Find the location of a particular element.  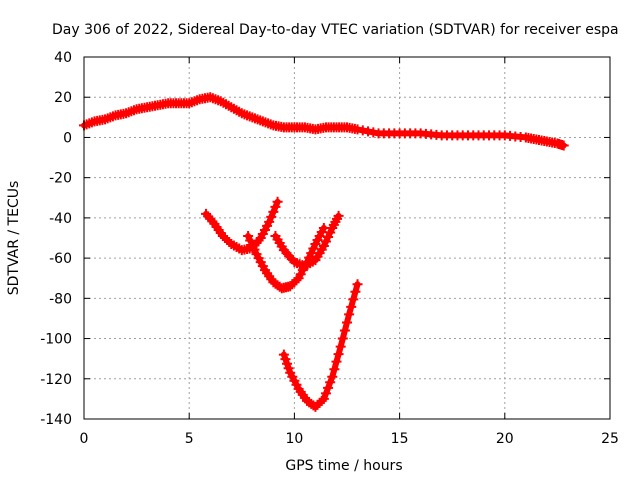

y-tick-label: 20 is located at coordinates (63, 98).